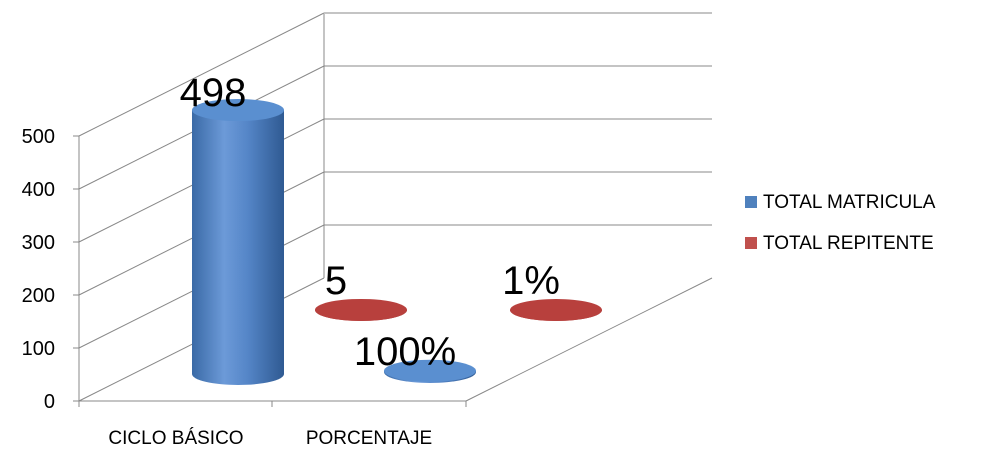  What do you see at coordinates (238, 247) in the screenshot?
I see `bar-body` at bounding box center [238, 247].